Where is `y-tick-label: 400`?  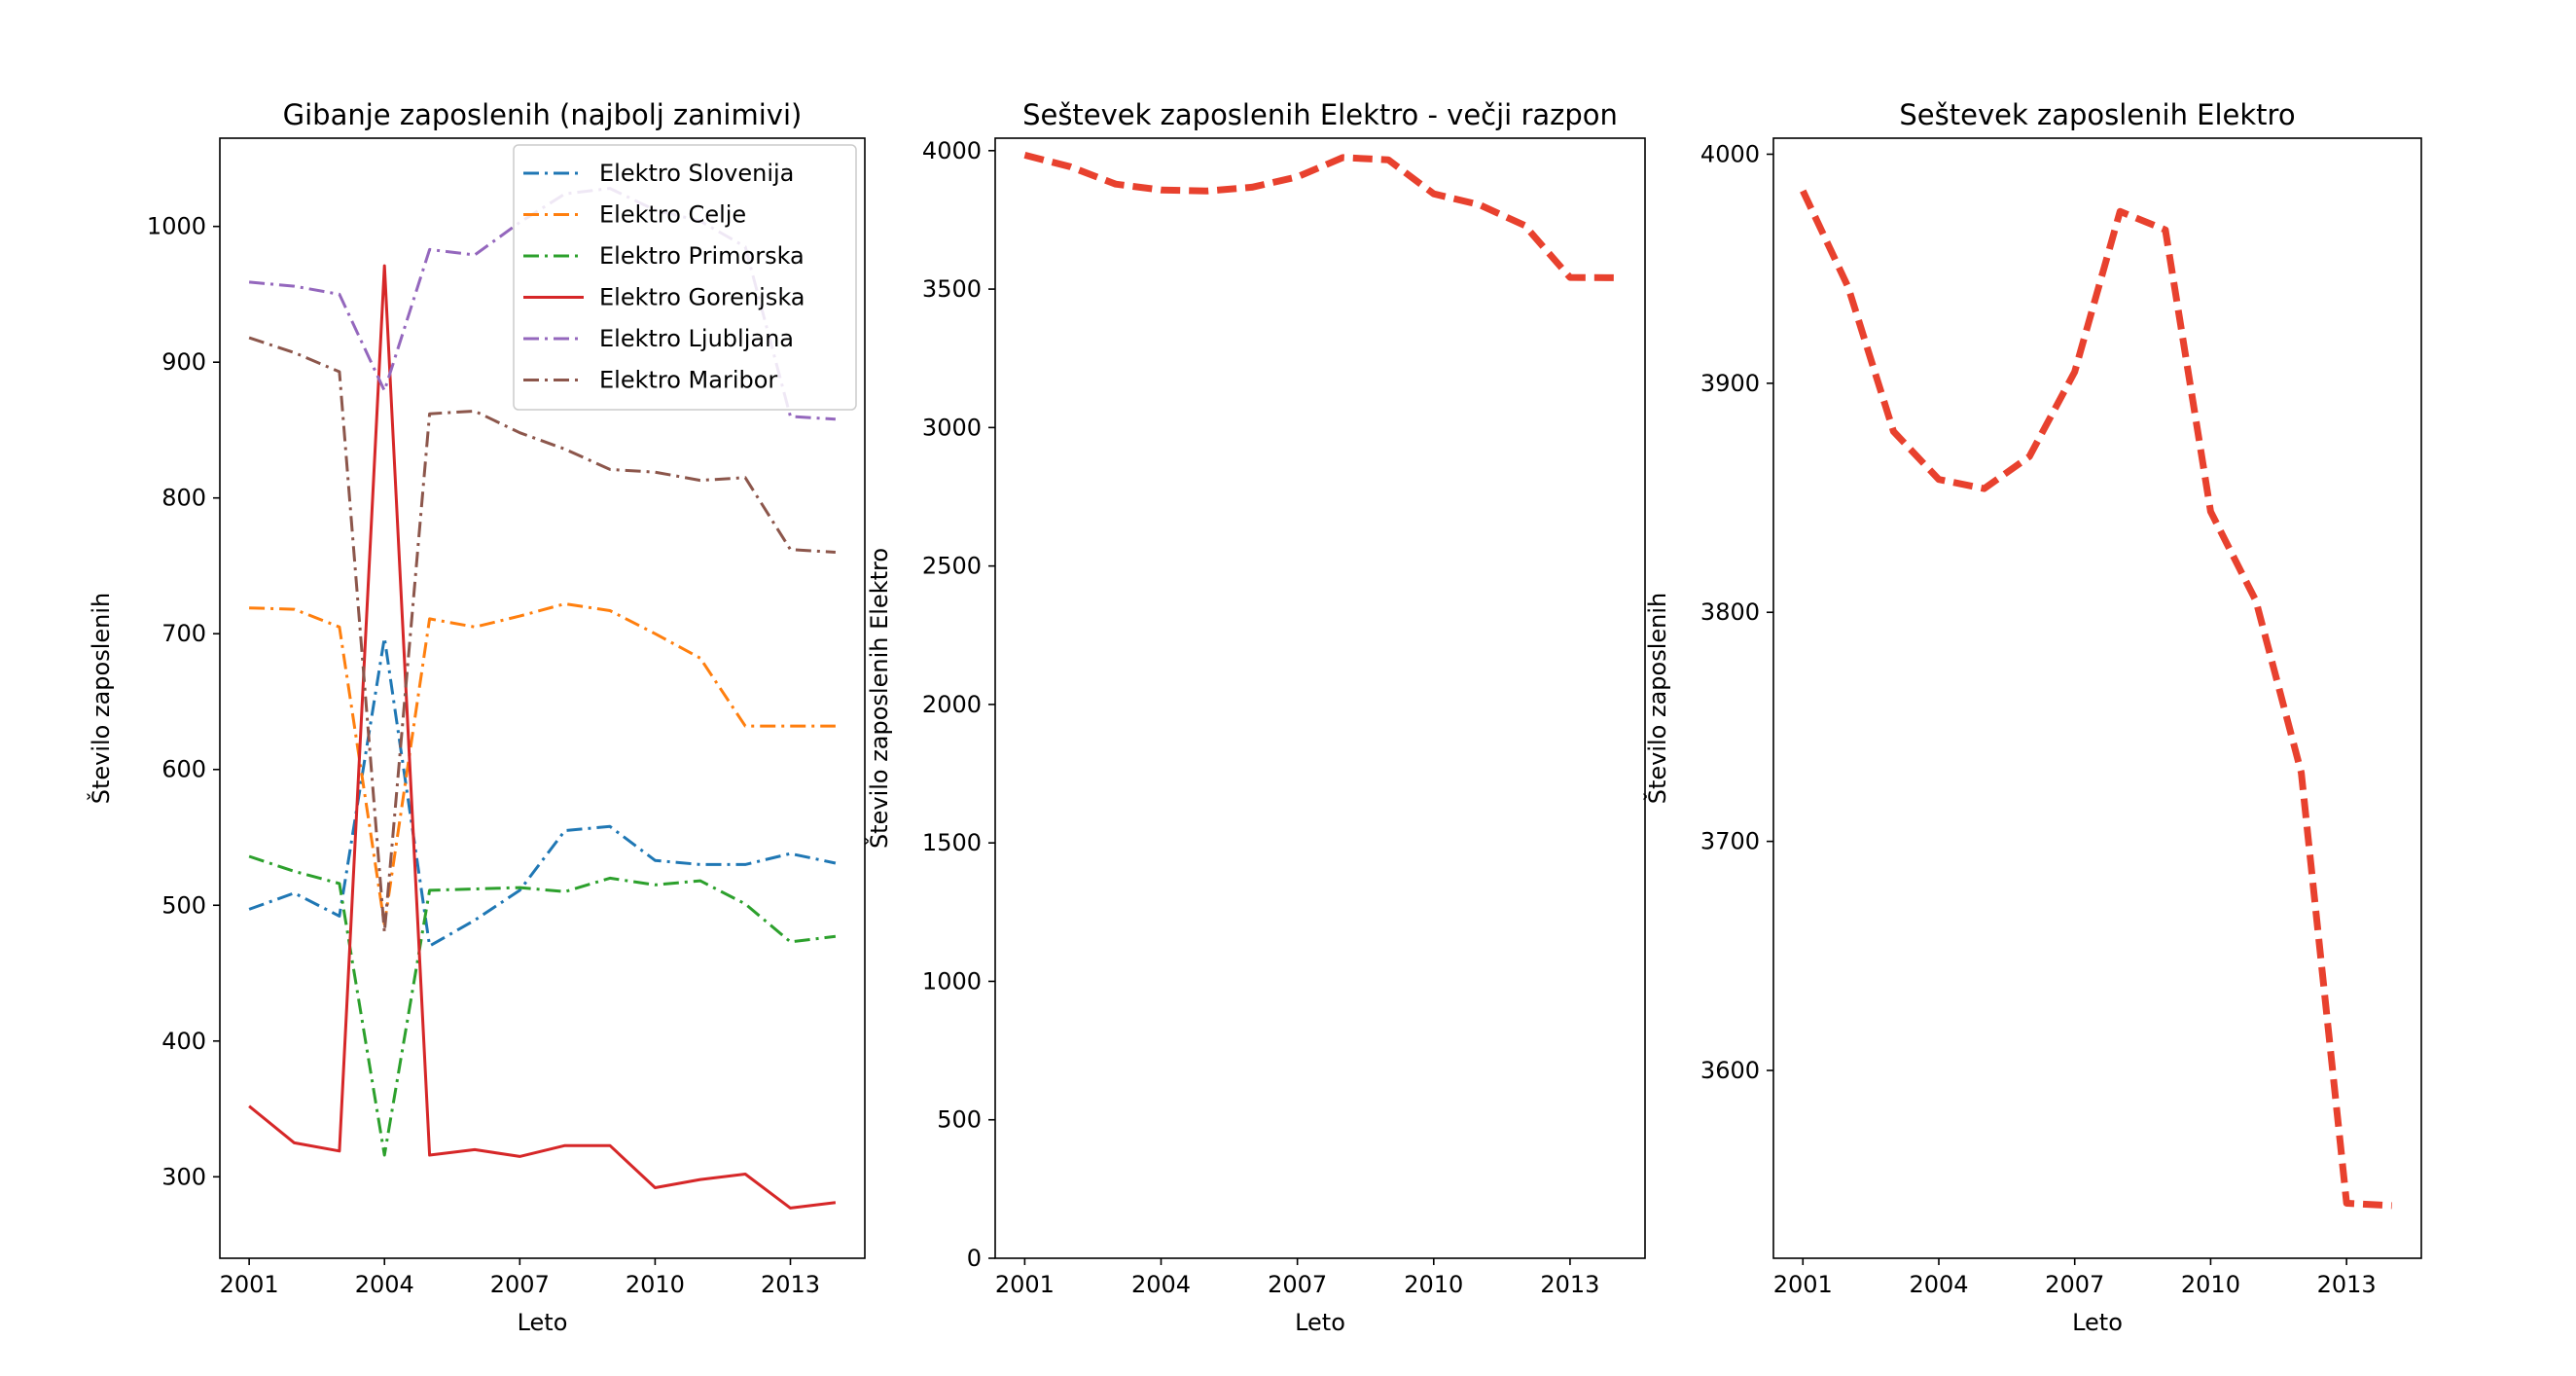 y-tick-label: 400 is located at coordinates (183, 1041).